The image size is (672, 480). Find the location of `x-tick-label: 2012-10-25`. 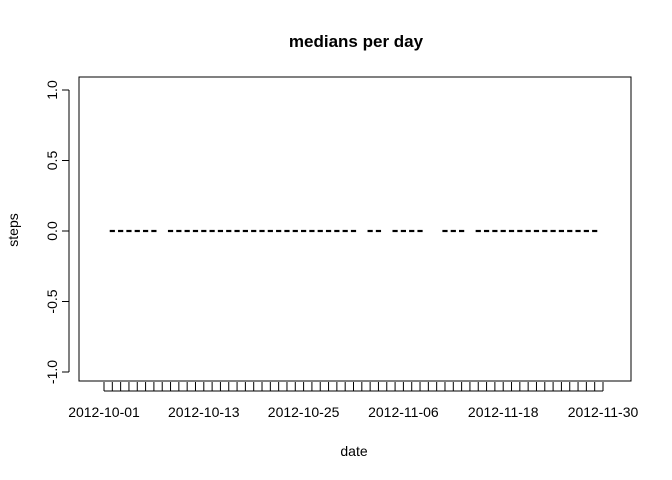

x-tick-label: 2012-10-25 is located at coordinates (304, 412).